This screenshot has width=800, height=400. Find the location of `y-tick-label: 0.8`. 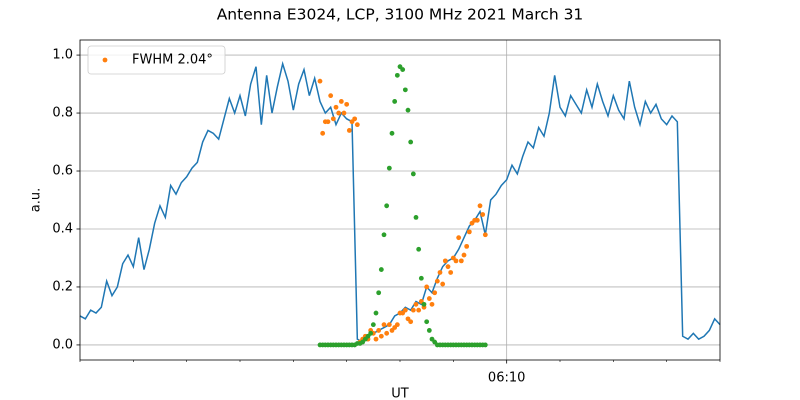

y-tick-label: 0.8 is located at coordinates (62, 113).